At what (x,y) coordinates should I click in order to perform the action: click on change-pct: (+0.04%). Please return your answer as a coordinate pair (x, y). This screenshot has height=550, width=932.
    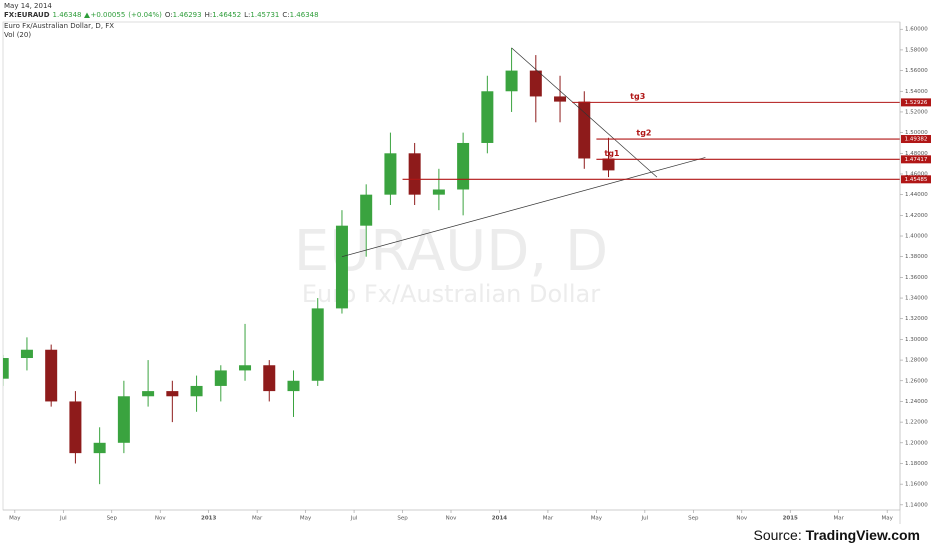
    Looking at the image, I should click on (145, 15).